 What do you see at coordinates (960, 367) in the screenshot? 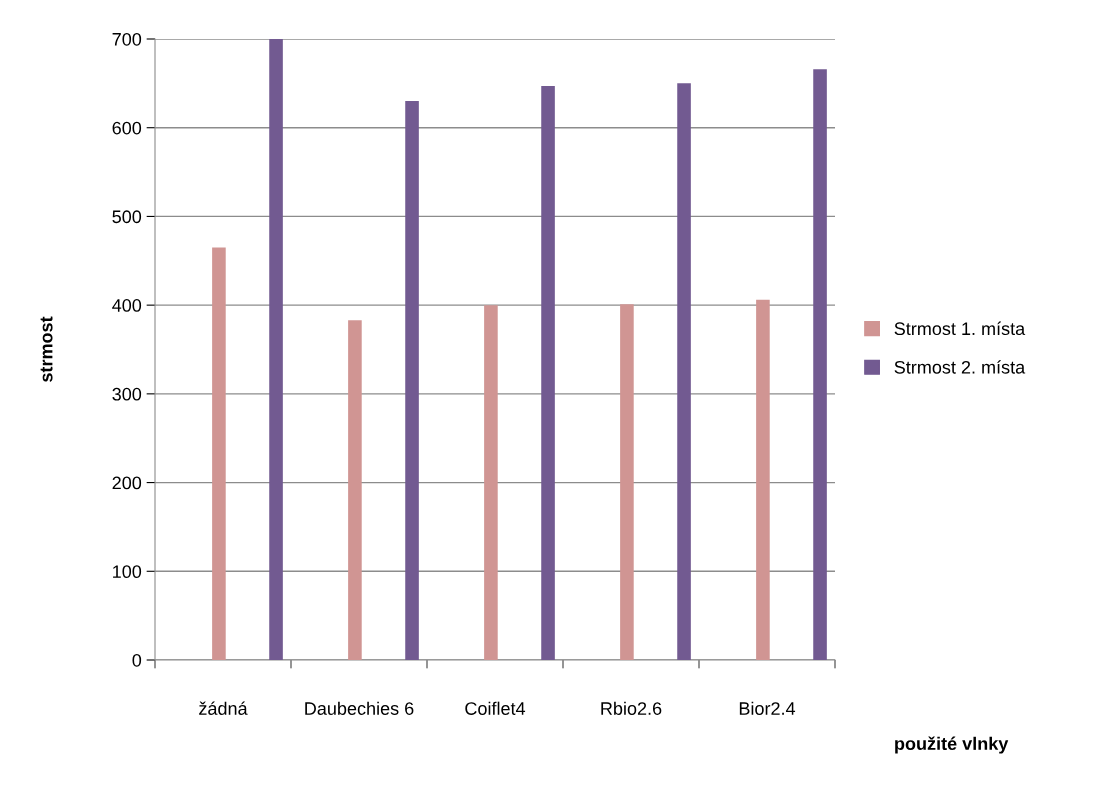
I see `legend-label: Strmost 2. místa` at bounding box center [960, 367].